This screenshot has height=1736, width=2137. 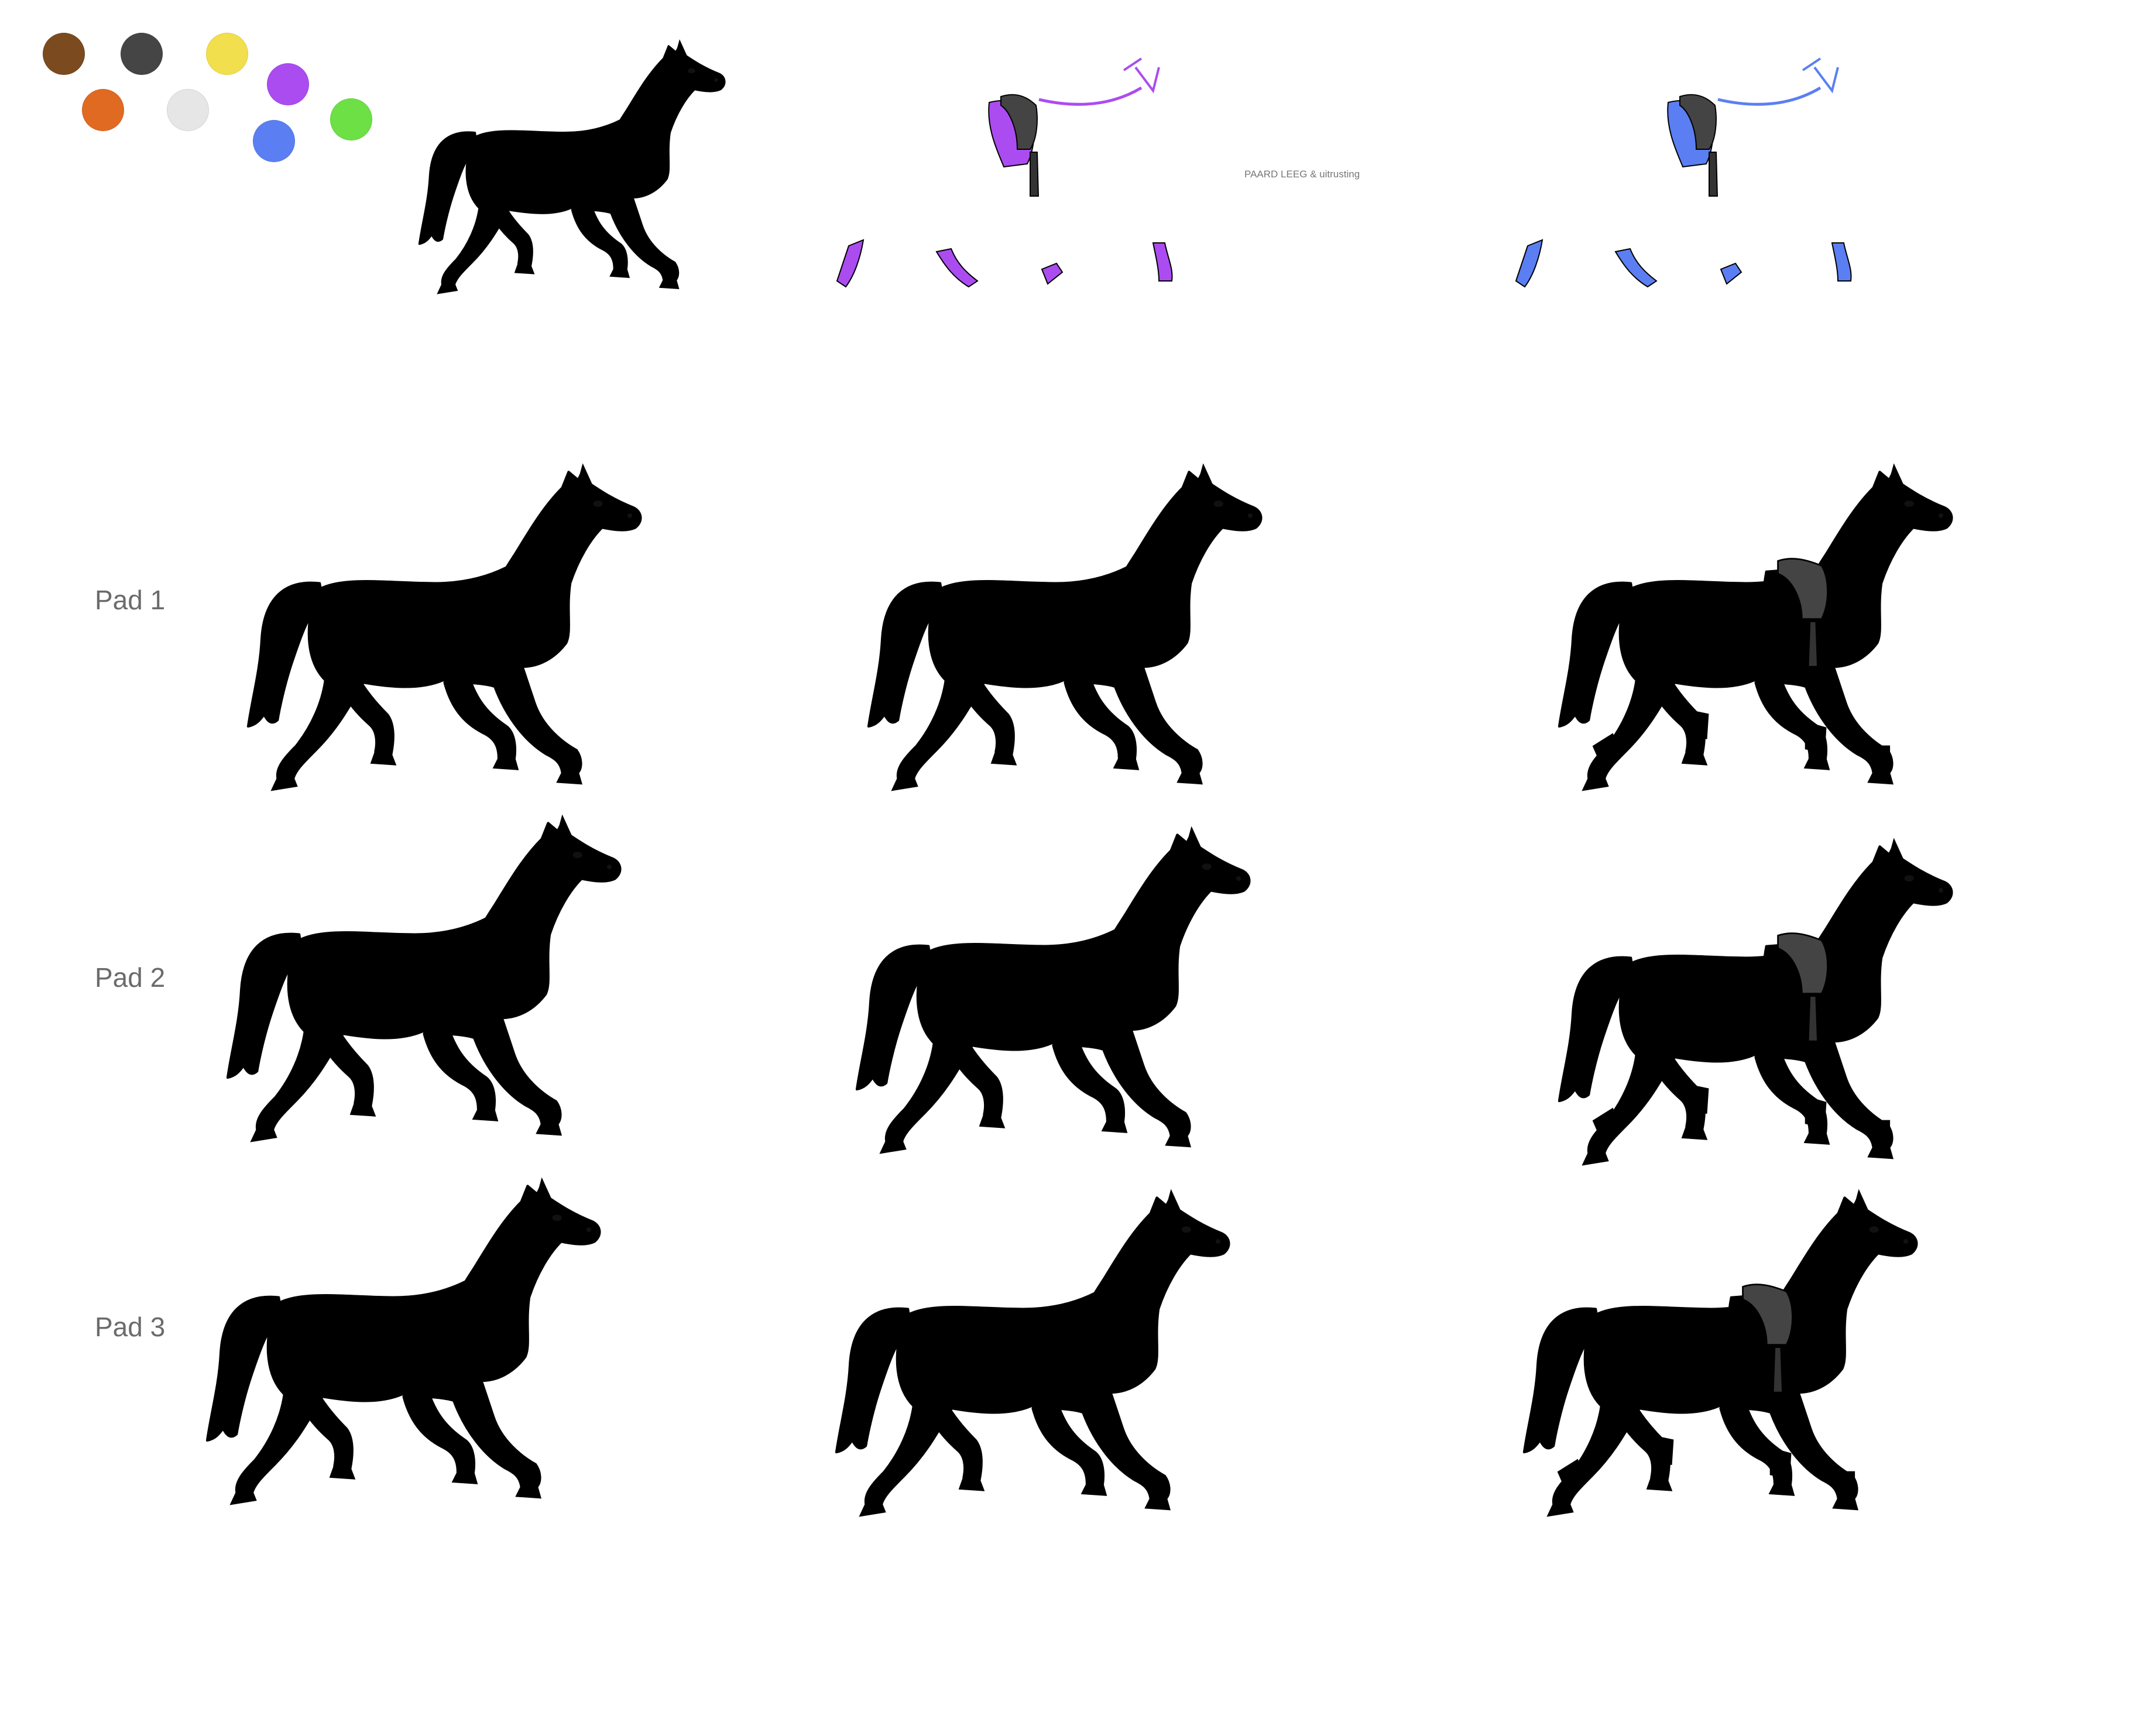 What do you see at coordinates (130, 1327) in the screenshot?
I see `row-label-pad-3: Pad 3` at bounding box center [130, 1327].